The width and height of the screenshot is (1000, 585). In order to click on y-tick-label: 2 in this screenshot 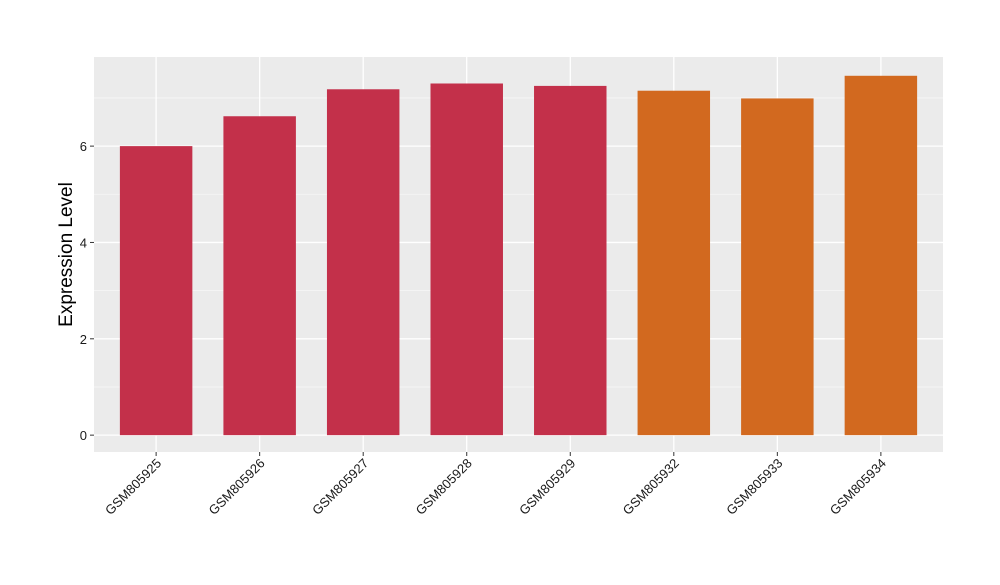, I will do `click(83, 339)`.